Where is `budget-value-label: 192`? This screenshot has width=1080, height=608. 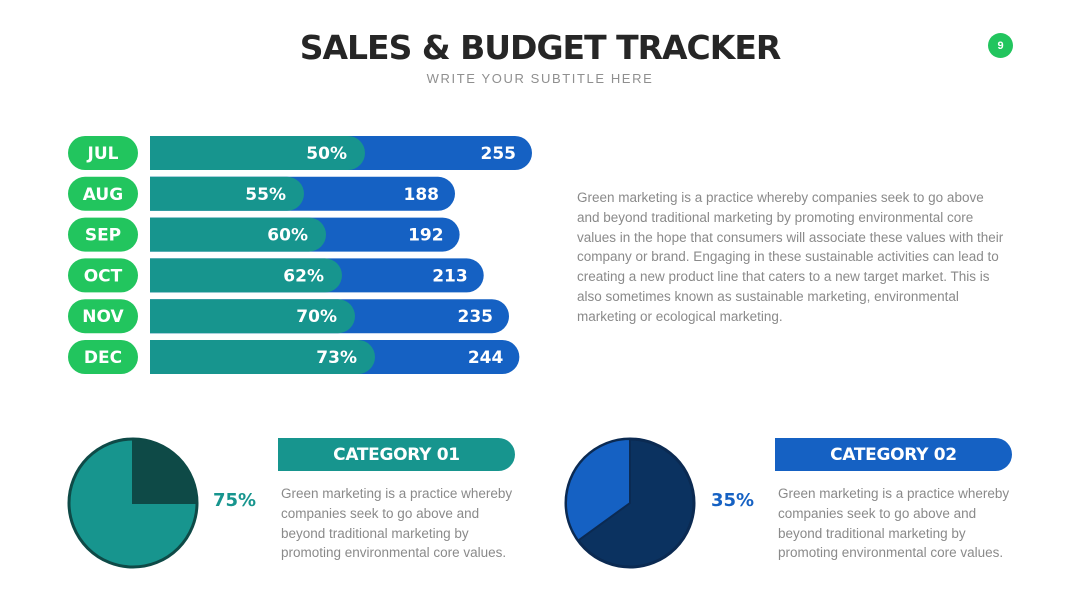 budget-value-label: 192 is located at coordinates (426, 236).